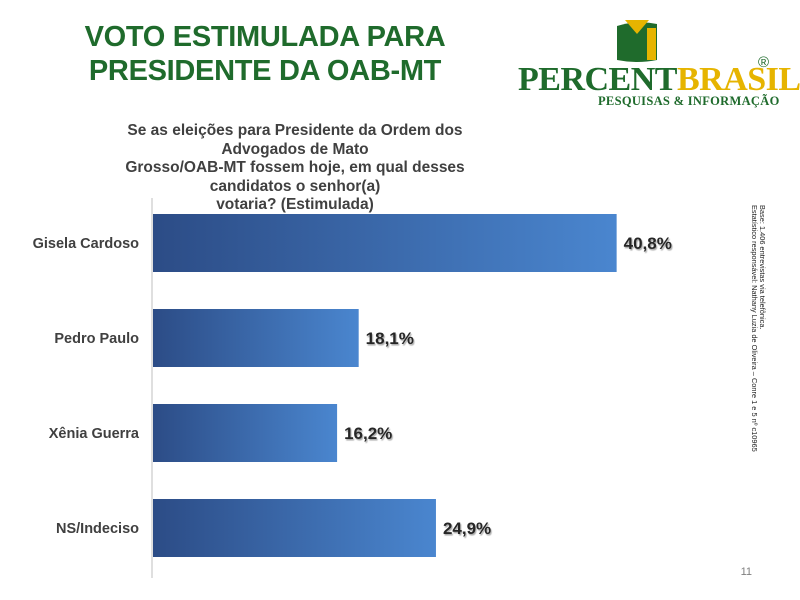 The width and height of the screenshot is (800, 600). Describe the element at coordinates (597, 79) in the screenshot. I see `logo-word-percent: PERCENT` at that location.